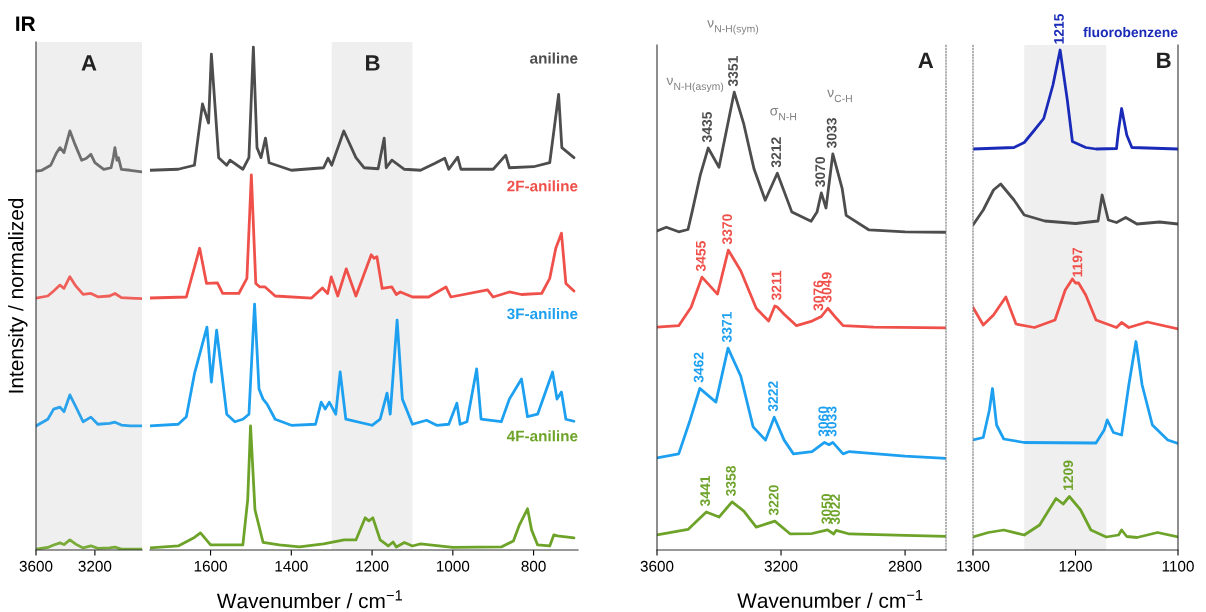  I want to click on annotation: 3050, so click(826, 508).